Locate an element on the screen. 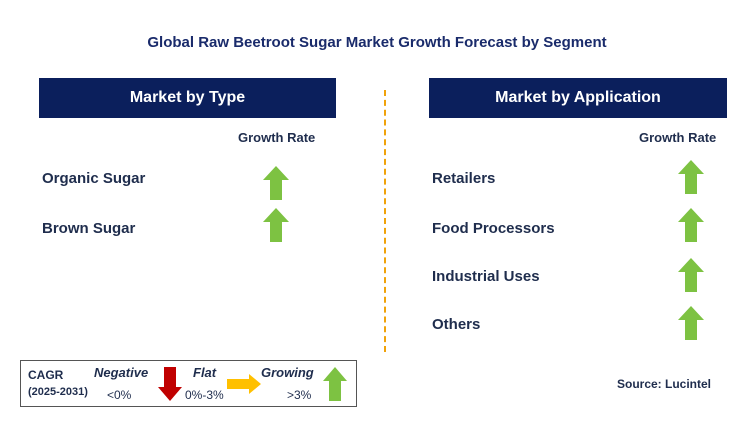  legend-cagr-label: CAGR is located at coordinates (46, 375).